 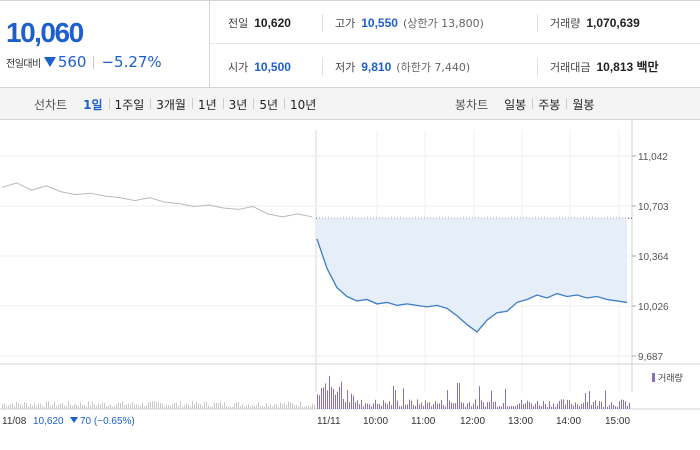 What do you see at coordinates (650, 357) in the screenshot?
I see `y-tick-label: 9,687` at bounding box center [650, 357].